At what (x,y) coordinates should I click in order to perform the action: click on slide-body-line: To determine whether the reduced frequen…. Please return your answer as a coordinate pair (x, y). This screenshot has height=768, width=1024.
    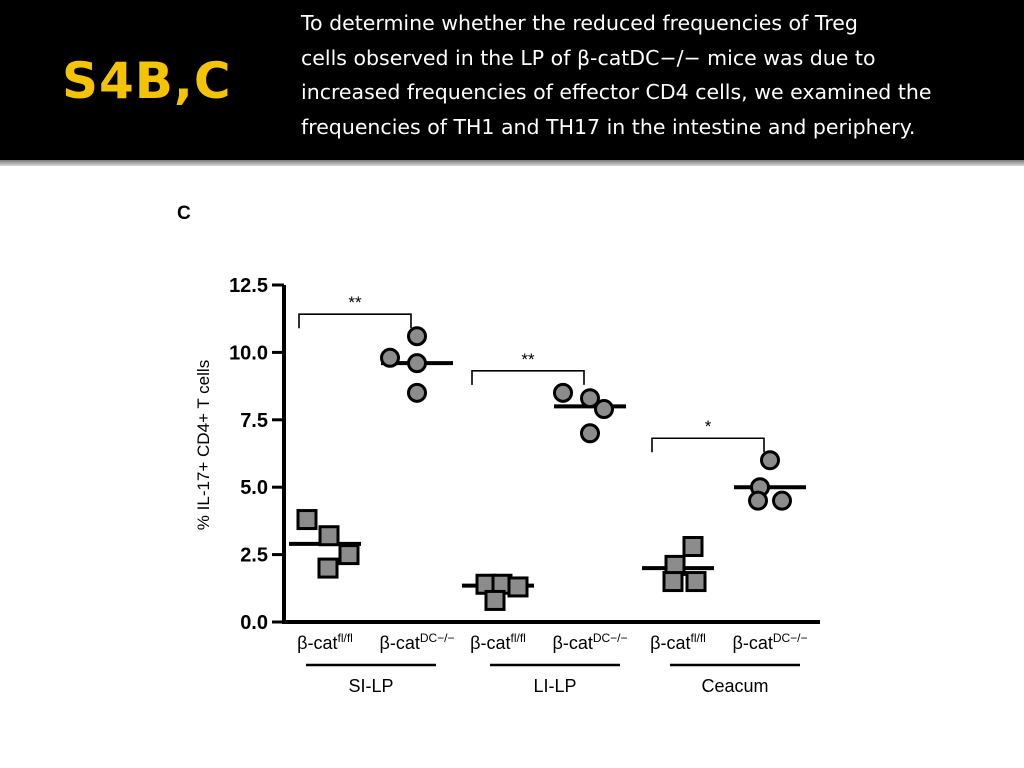
    Looking at the image, I should click on (579, 23).